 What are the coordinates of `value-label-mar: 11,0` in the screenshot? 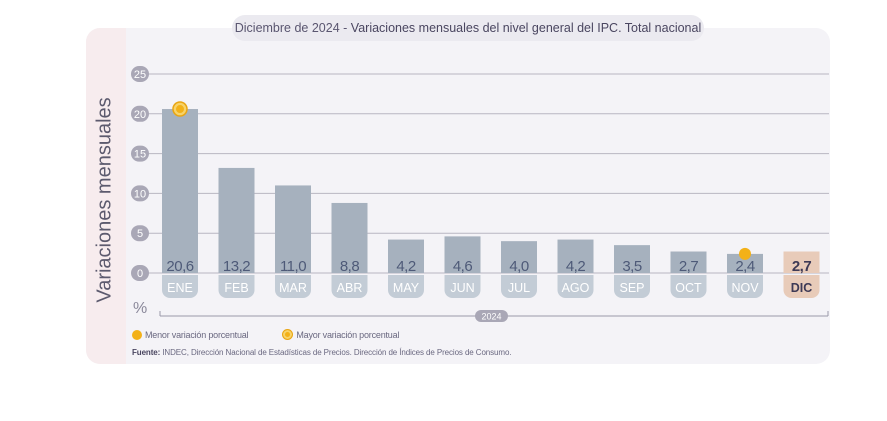 It's located at (293, 266).